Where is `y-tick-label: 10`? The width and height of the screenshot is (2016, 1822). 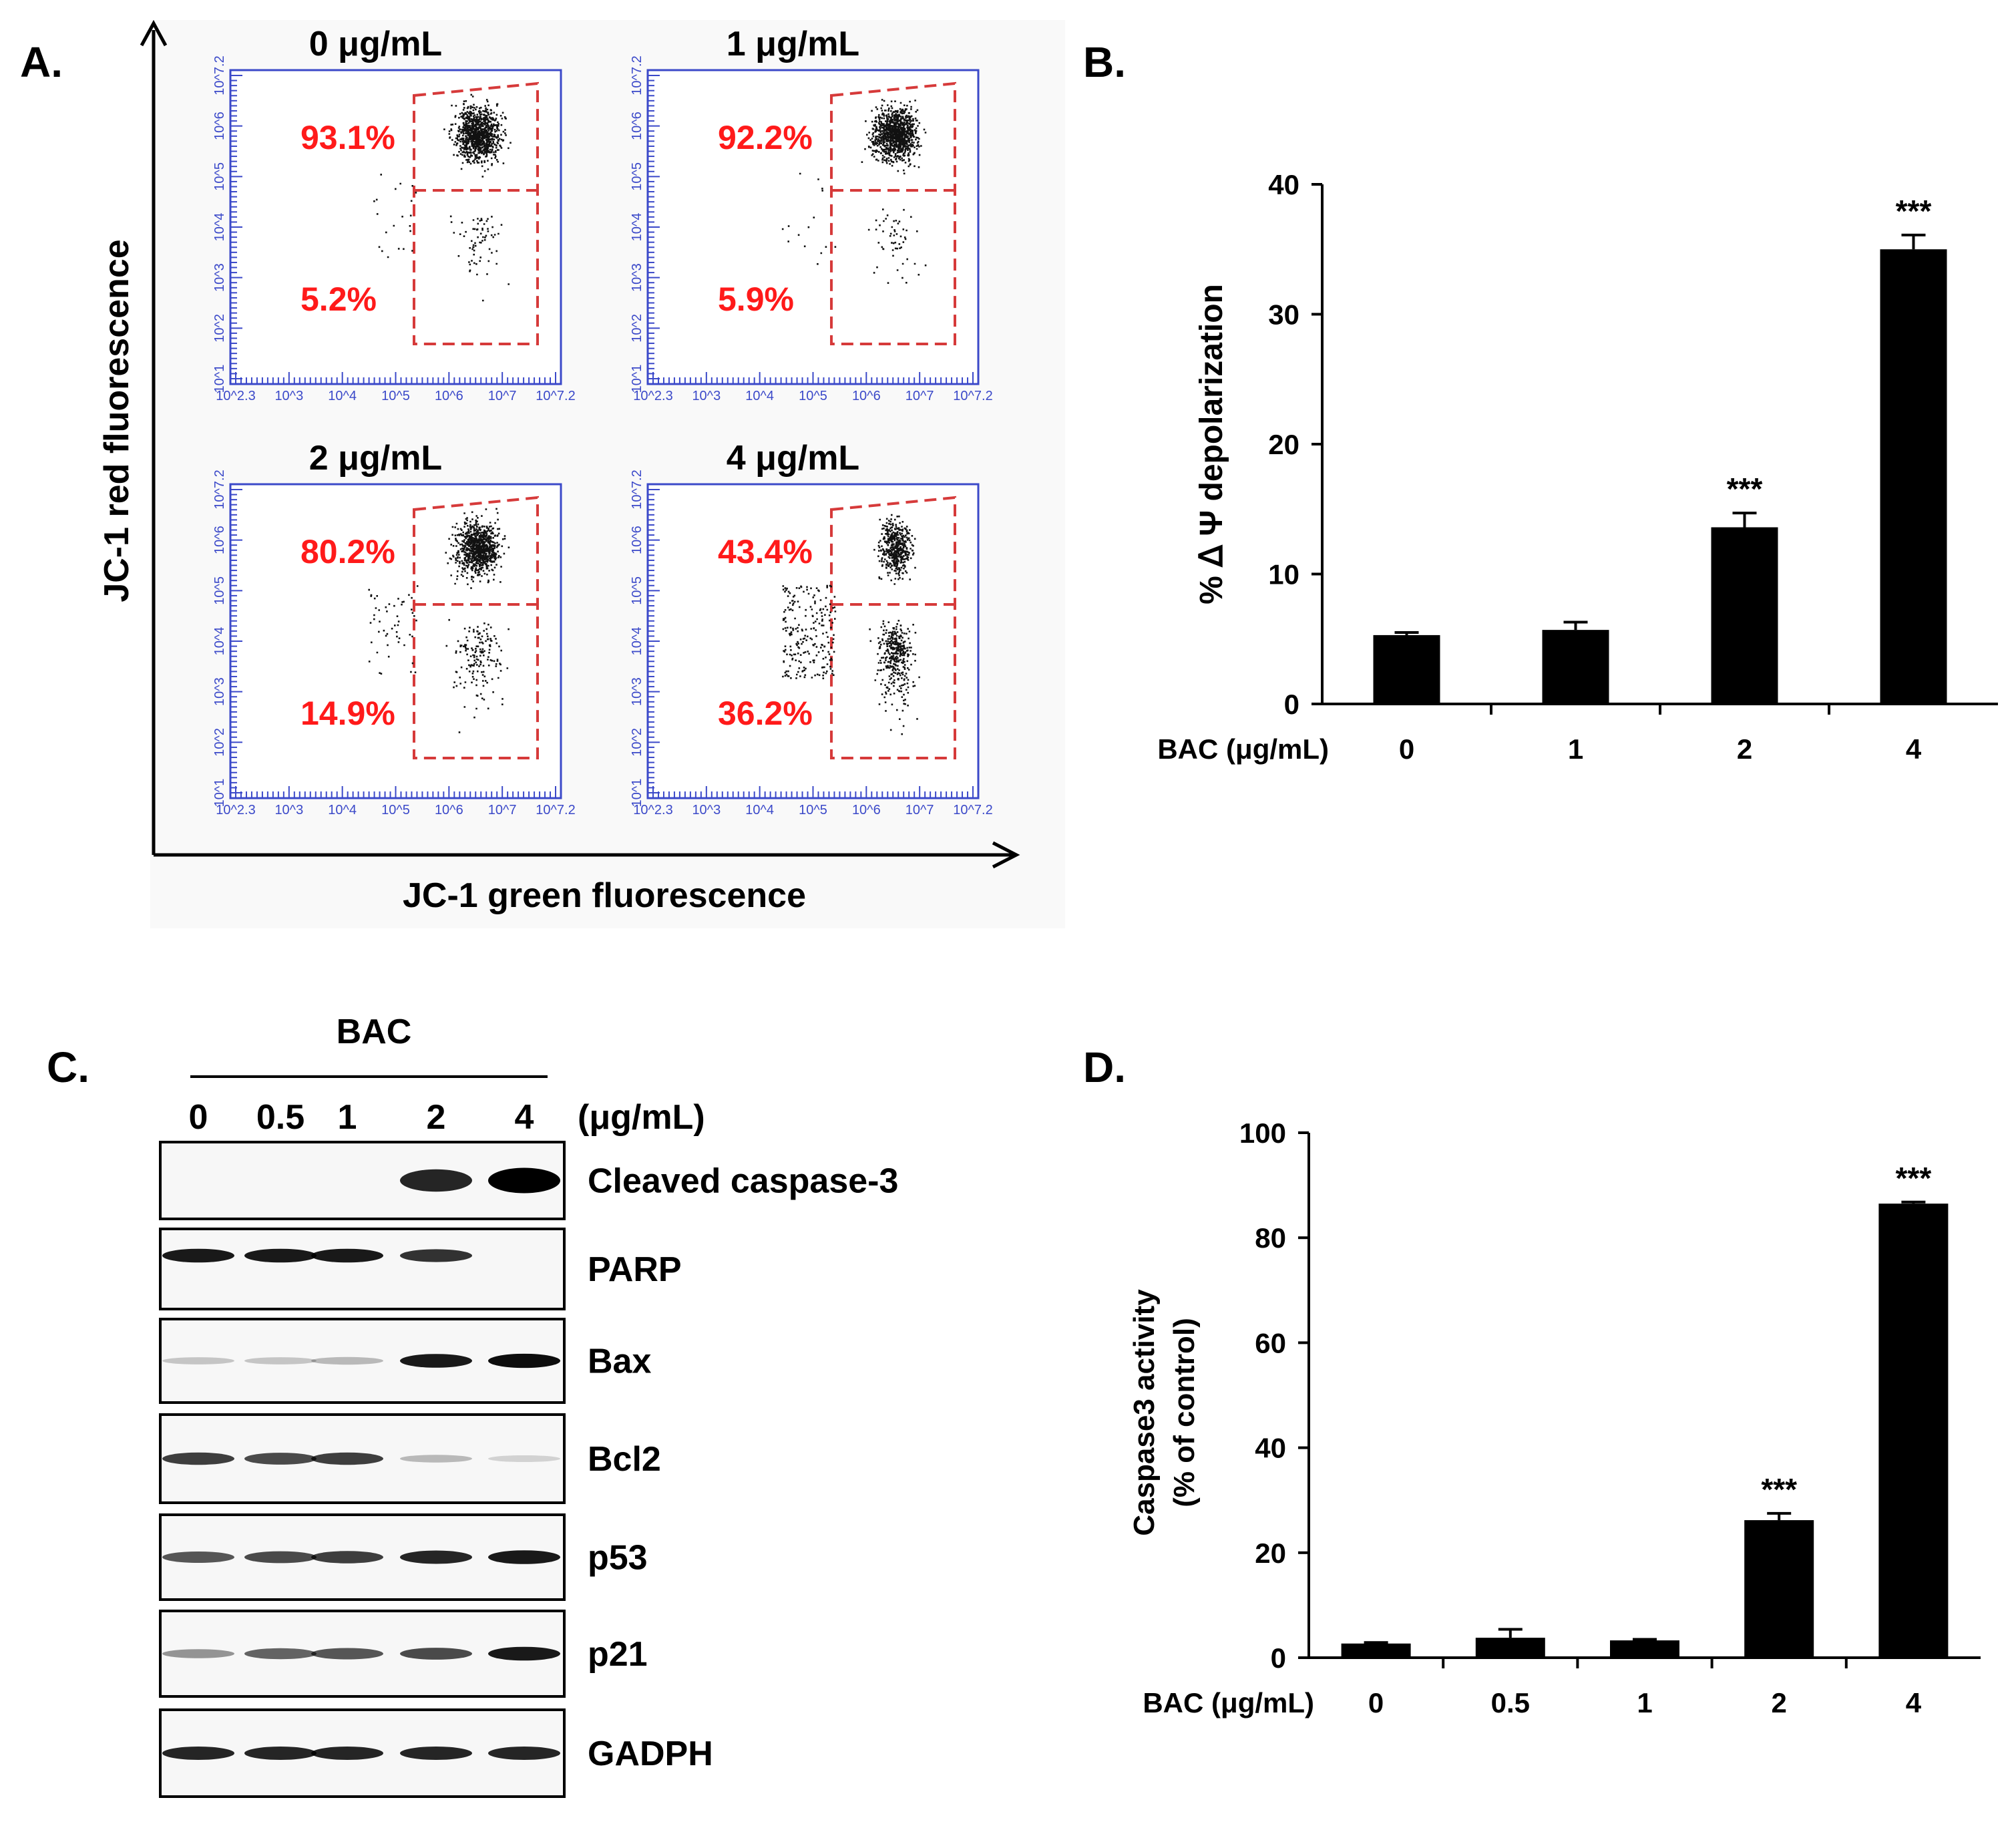
y-tick-label: 10 is located at coordinates (1283, 574).